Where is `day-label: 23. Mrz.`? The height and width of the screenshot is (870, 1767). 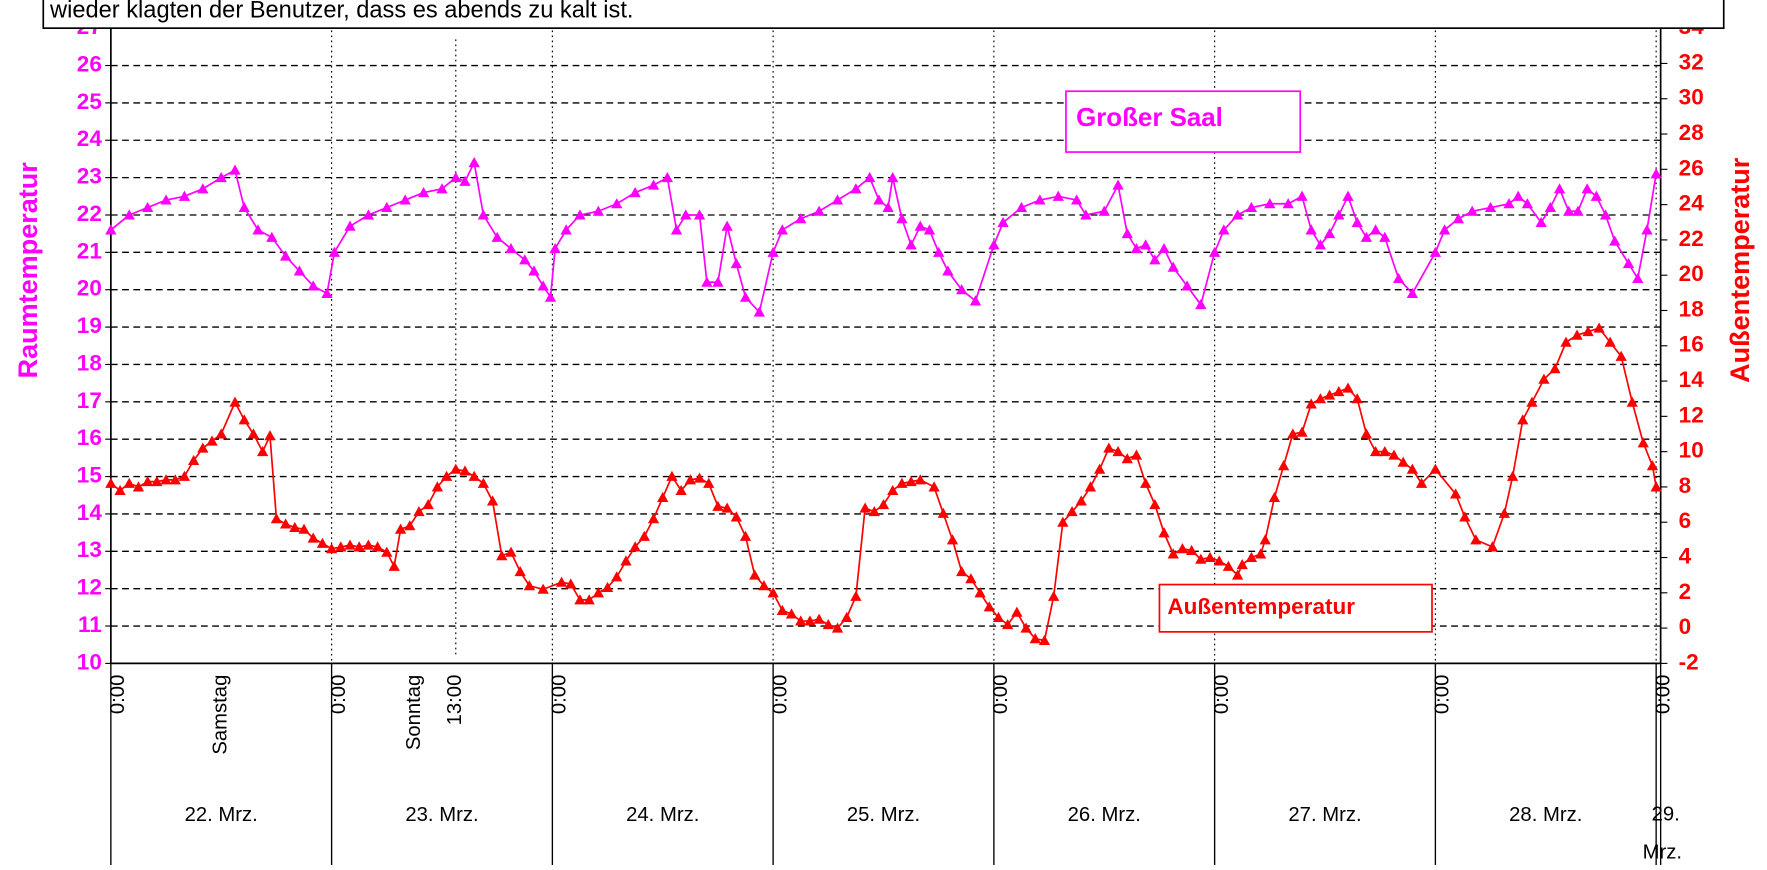 day-label: 23. Mrz. is located at coordinates (441, 815).